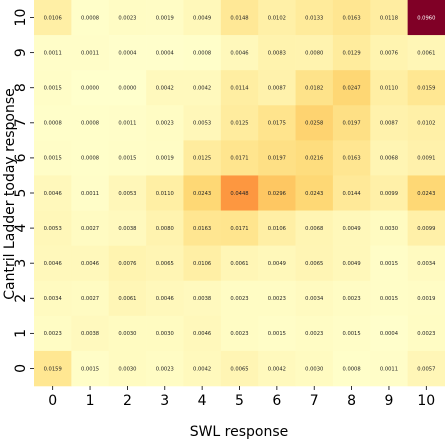 Image resolution: width=445 pixels, height=445 pixels. I want to click on cell-value-label: 0.0171, so click(239, 229).